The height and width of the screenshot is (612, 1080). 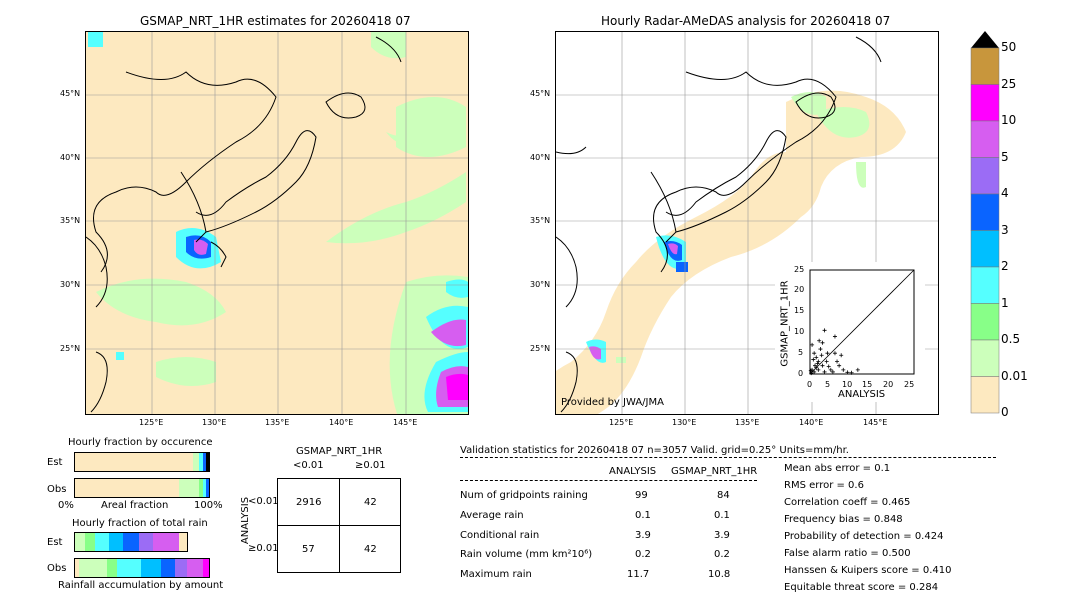 I want to click on scatter-tick-x: 20, so click(x=888, y=384).